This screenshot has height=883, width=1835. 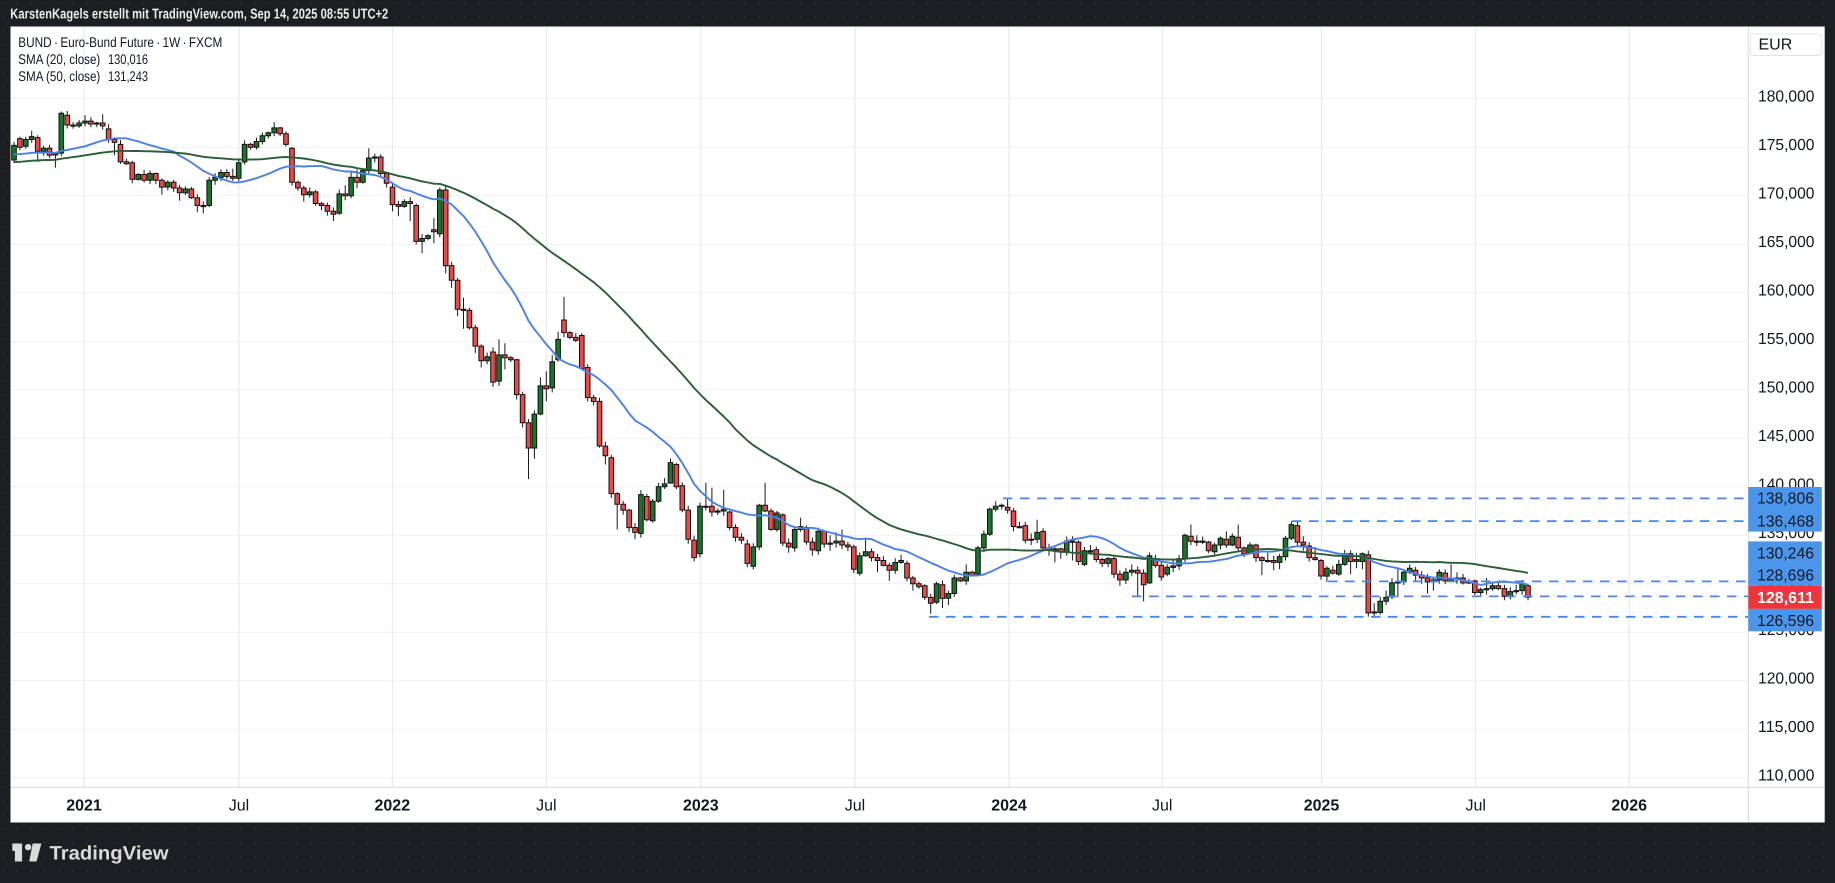 What do you see at coordinates (1786, 775) in the screenshot?
I see `svg-text: 110,000` at bounding box center [1786, 775].